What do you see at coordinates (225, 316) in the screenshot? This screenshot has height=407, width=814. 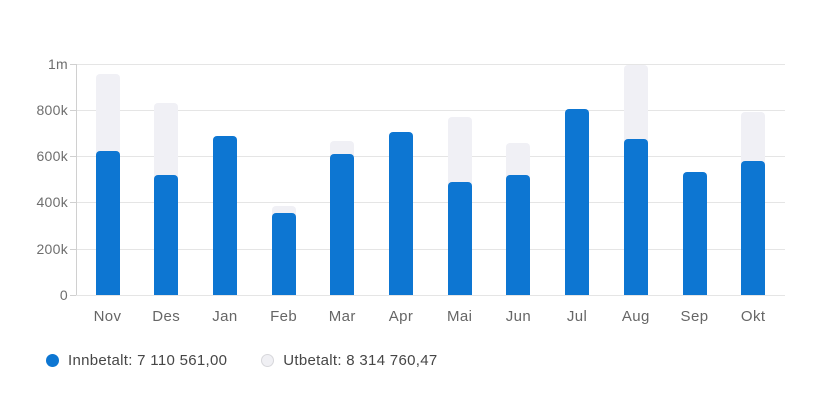 I see `x-axis-label-jan: Jan` at bounding box center [225, 316].